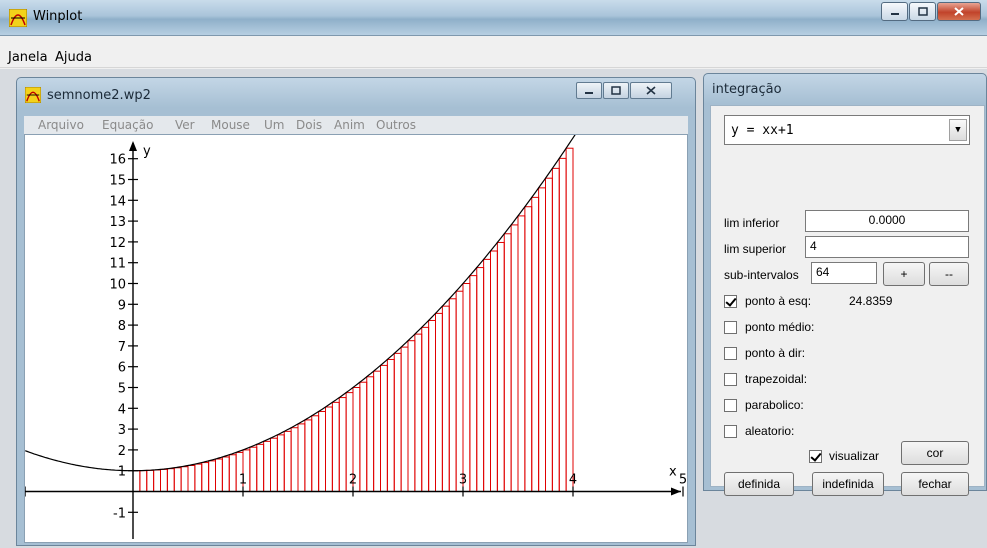 The height and width of the screenshot is (548, 987). What do you see at coordinates (28, 57) in the screenshot?
I see `menu-janela: Janela` at bounding box center [28, 57].